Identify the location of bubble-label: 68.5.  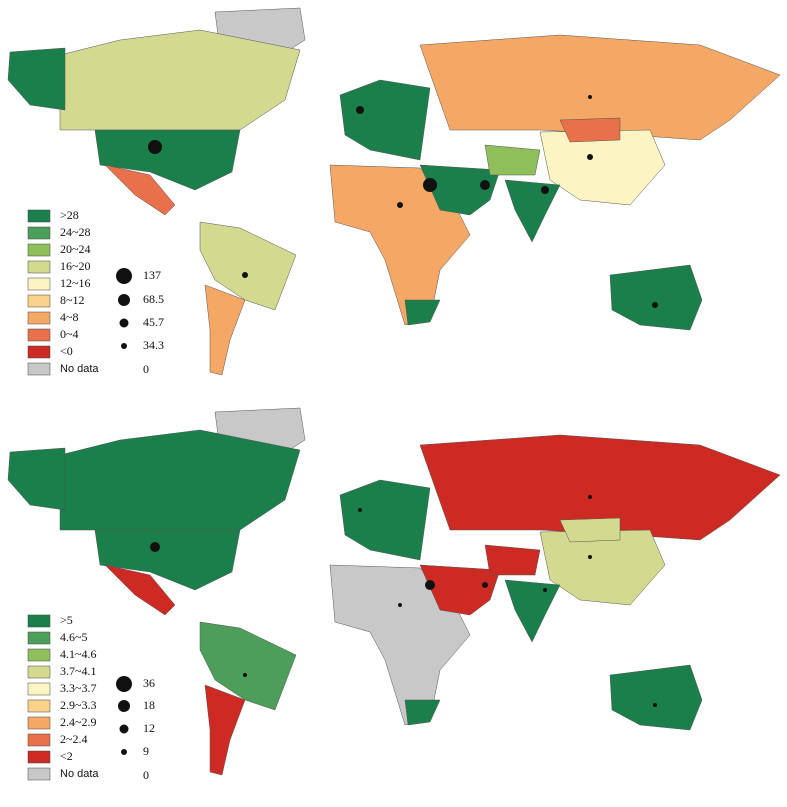
(153, 299).